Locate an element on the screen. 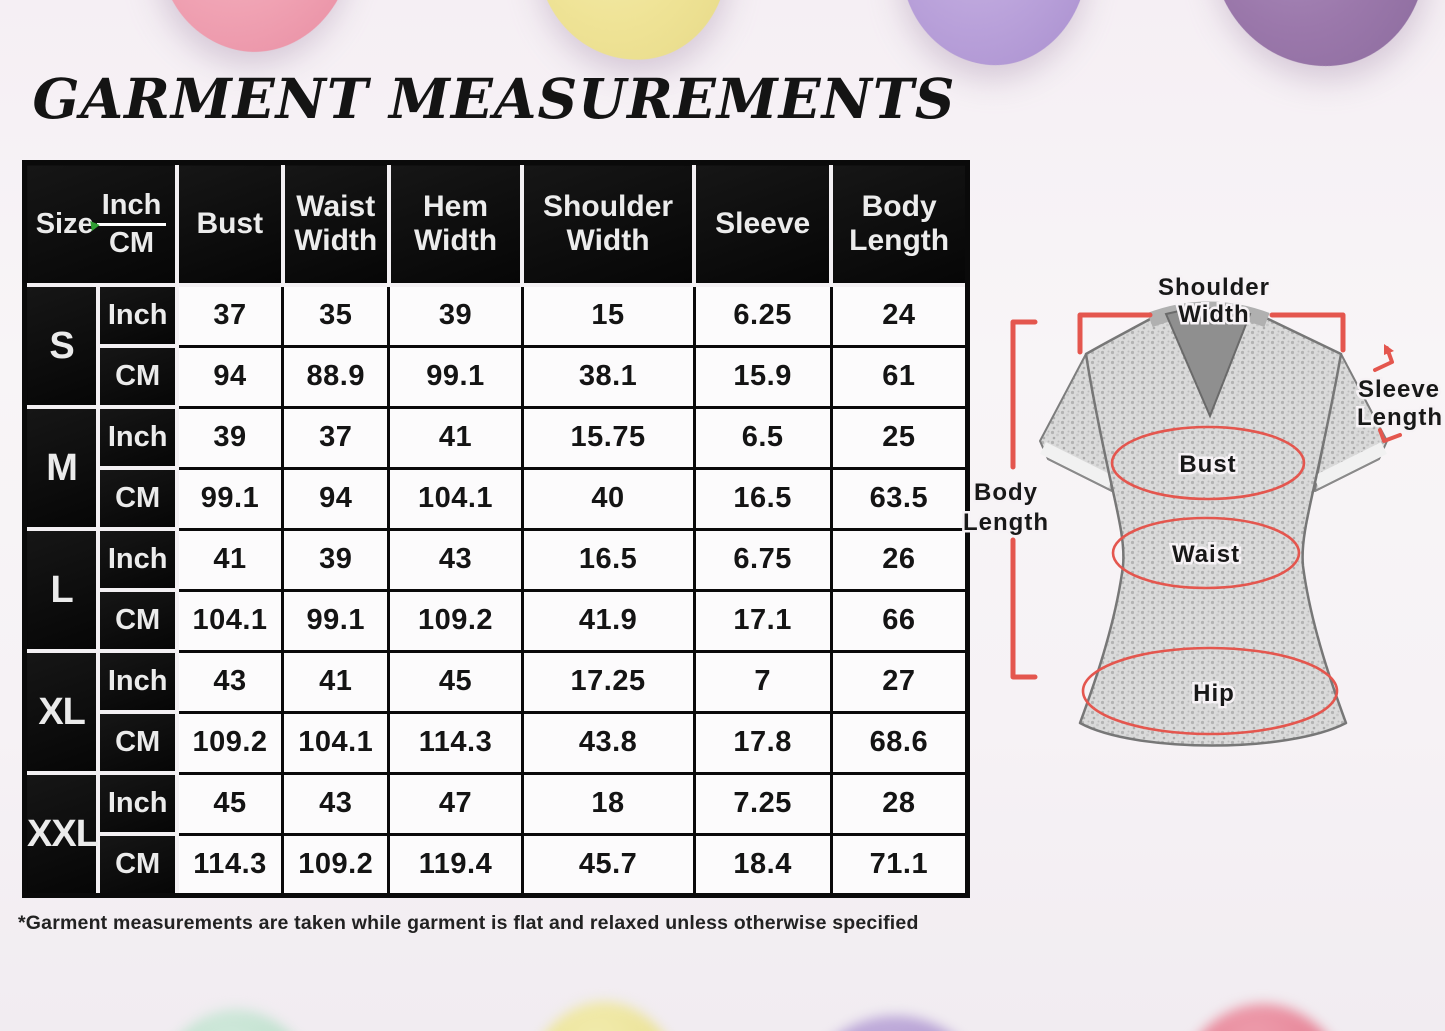 Image resolution: width=1445 pixels, height=1031 pixels. corner-header-cell: Size Inch CM is located at coordinates (101, 223).